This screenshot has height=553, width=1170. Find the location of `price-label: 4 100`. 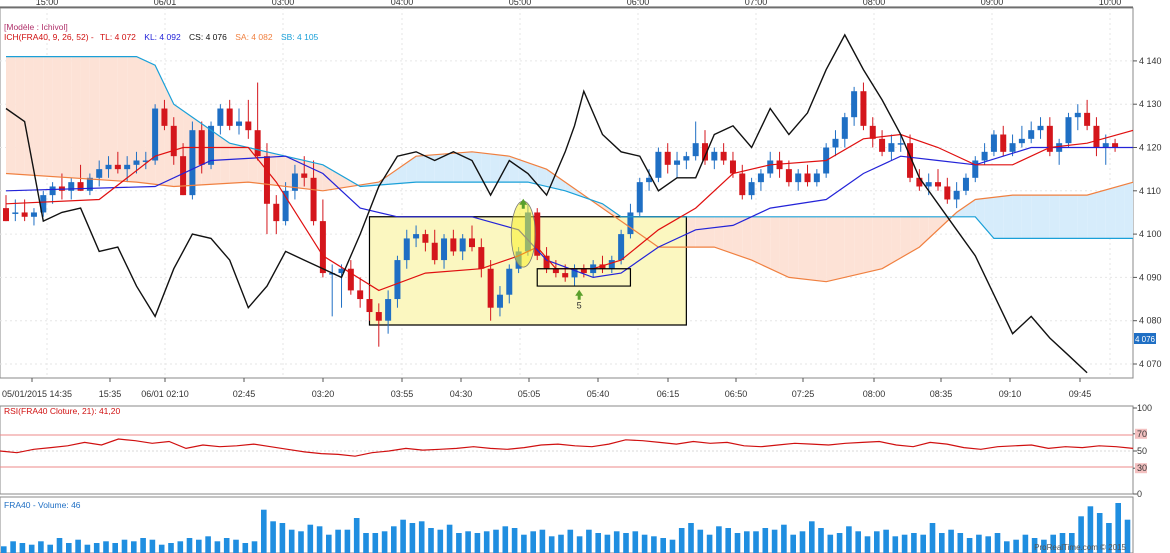

price-label: 4 100 is located at coordinates (1150, 234).